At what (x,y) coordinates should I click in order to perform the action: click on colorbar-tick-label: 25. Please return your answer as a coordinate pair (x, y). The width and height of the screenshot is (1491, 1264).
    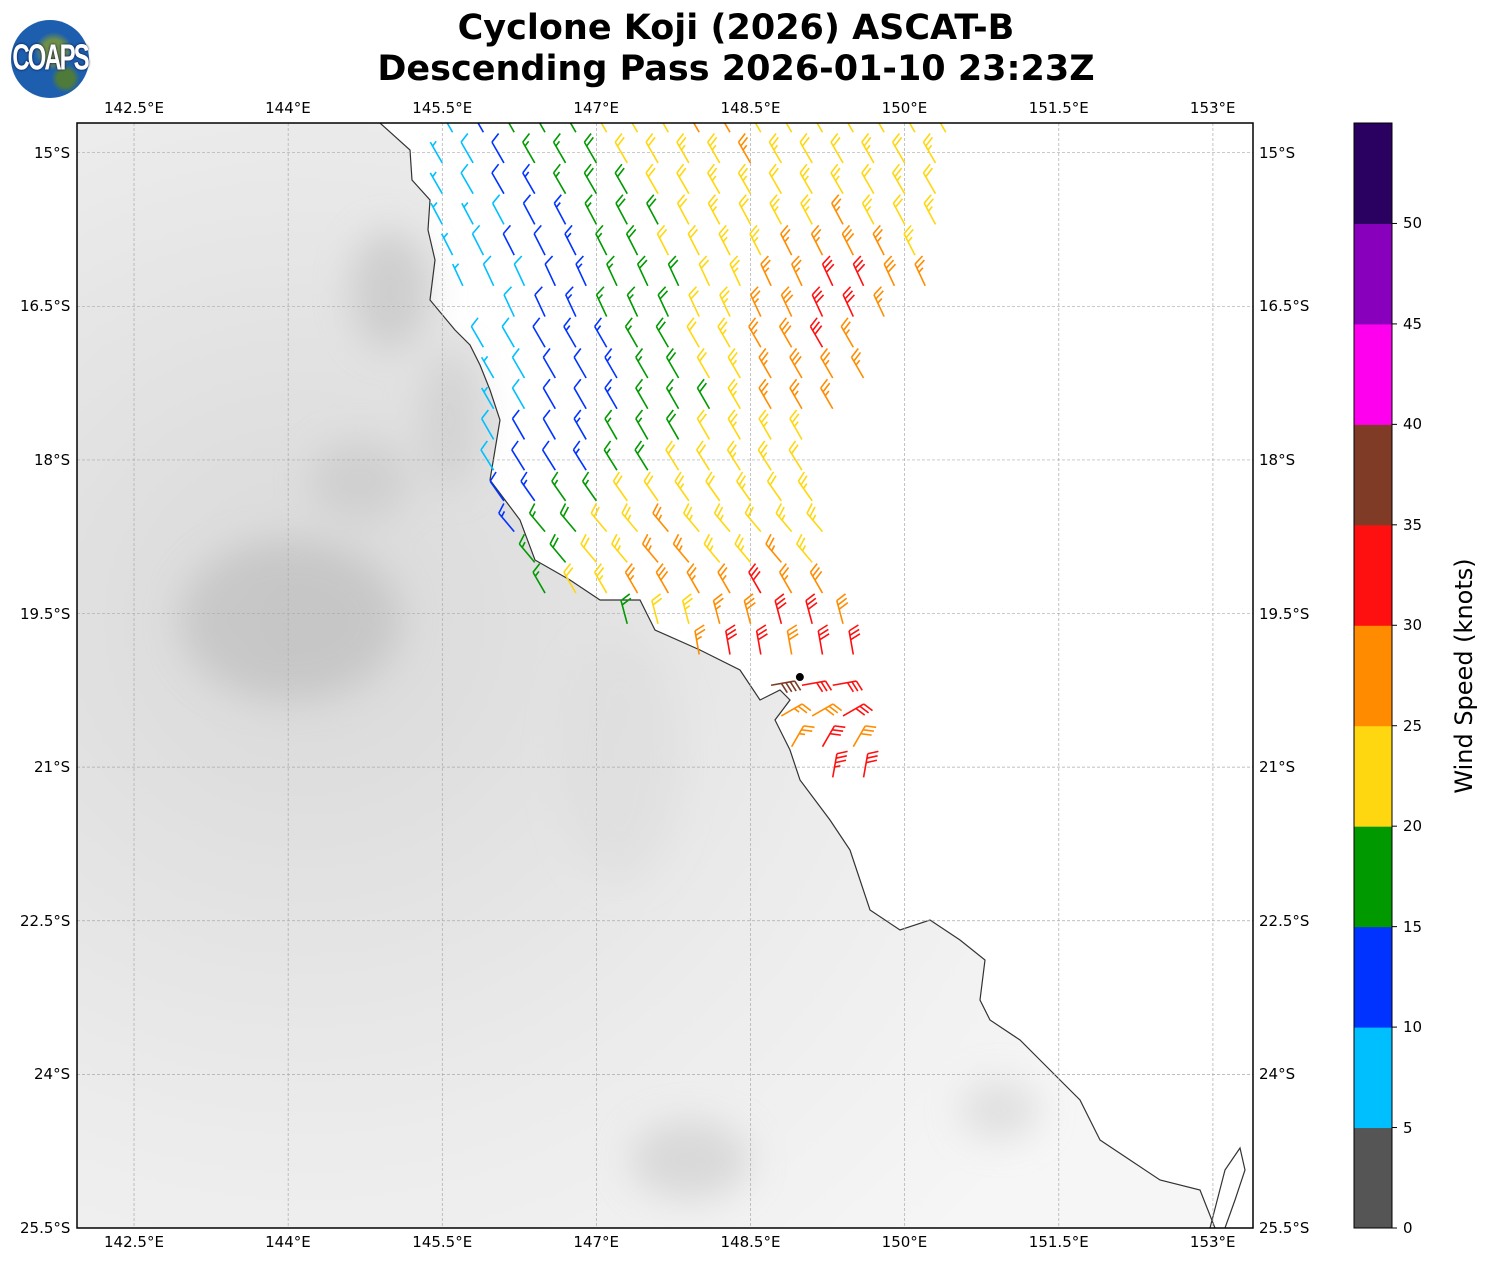
    Looking at the image, I should click on (1413, 725).